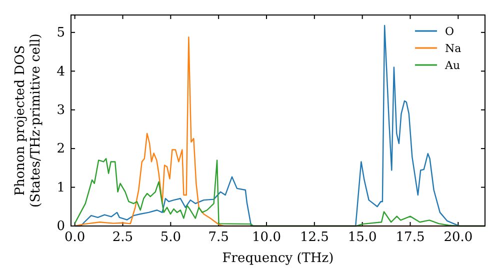  I want to click on x-tick-label: 5.0, so click(171, 238).